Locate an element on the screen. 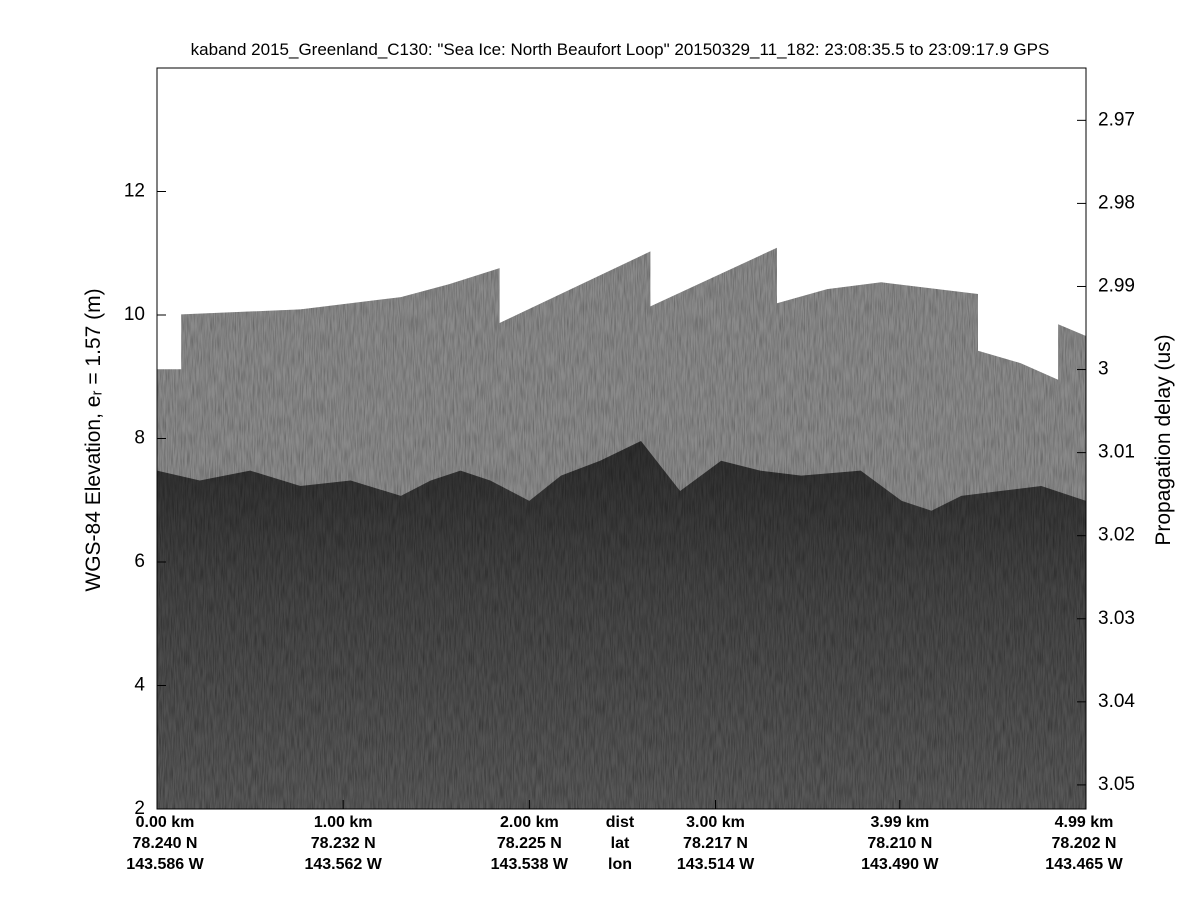 This screenshot has height=900, width=1200. x-tick-lon: 143.562 W is located at coordinates (343, 864).